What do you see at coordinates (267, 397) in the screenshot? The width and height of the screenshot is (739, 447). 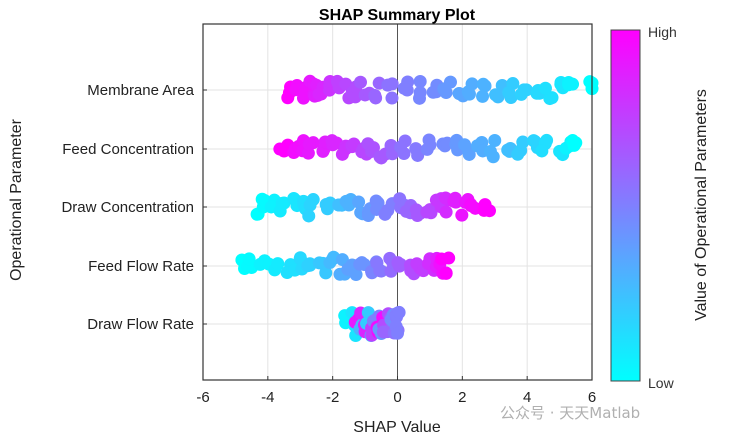 I see `x-tick-label: -4` at bounding box center [267, 397].